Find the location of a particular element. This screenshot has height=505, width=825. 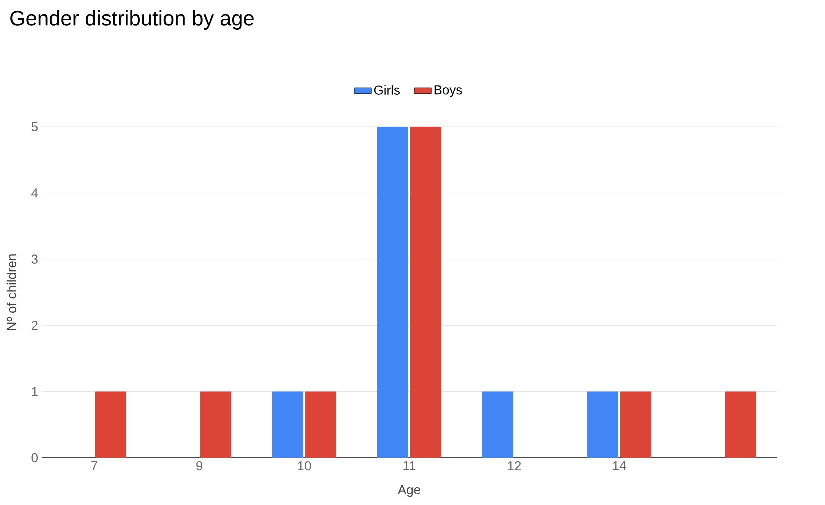

y-tick-label: 4 is located at coordinates (35, 193).